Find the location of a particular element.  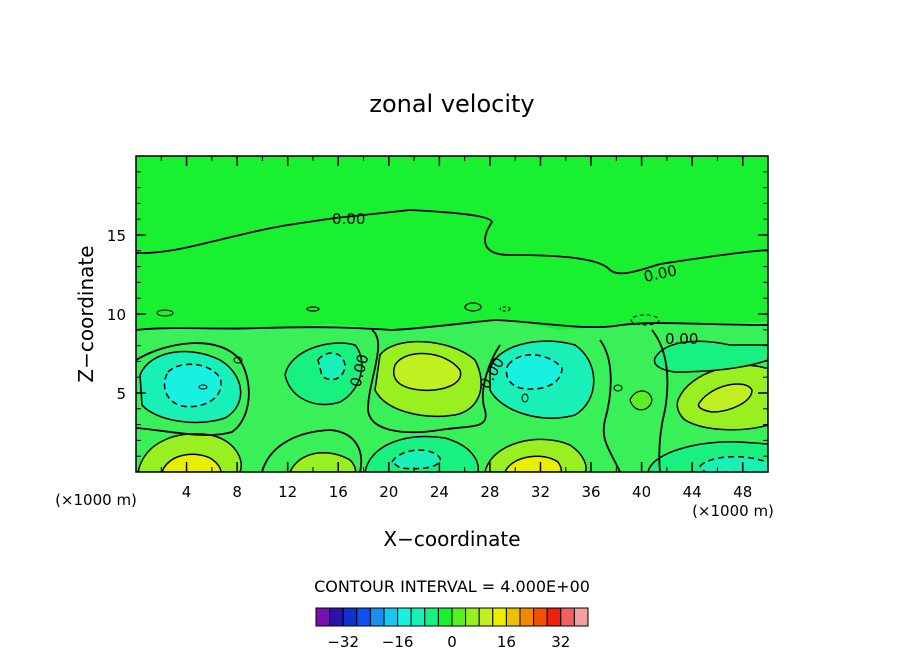

y-tick-label-5: 5 is located at coordinates (121, 394).